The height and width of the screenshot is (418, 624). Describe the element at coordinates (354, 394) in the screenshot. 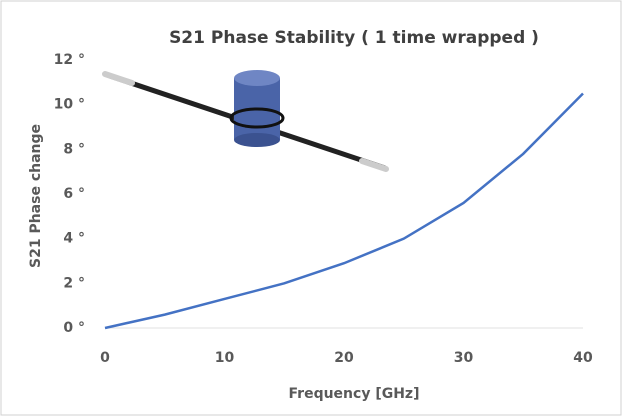

I see `x-axis-label: Frequency [GHz]` at that location.